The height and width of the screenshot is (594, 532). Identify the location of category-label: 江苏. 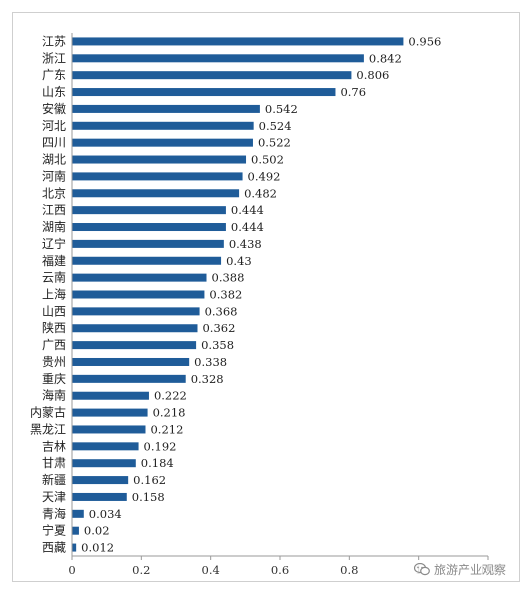
(54, 41).